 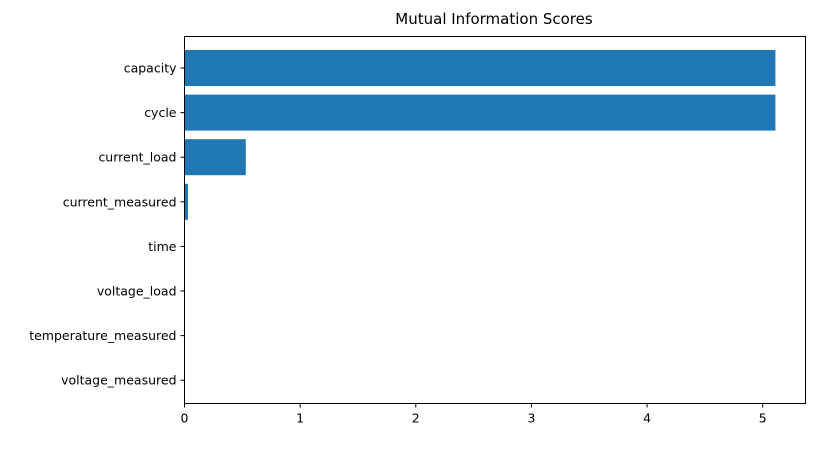 I want to click on y-tick-label-capacity: capacity, so click(x=150, y=68).